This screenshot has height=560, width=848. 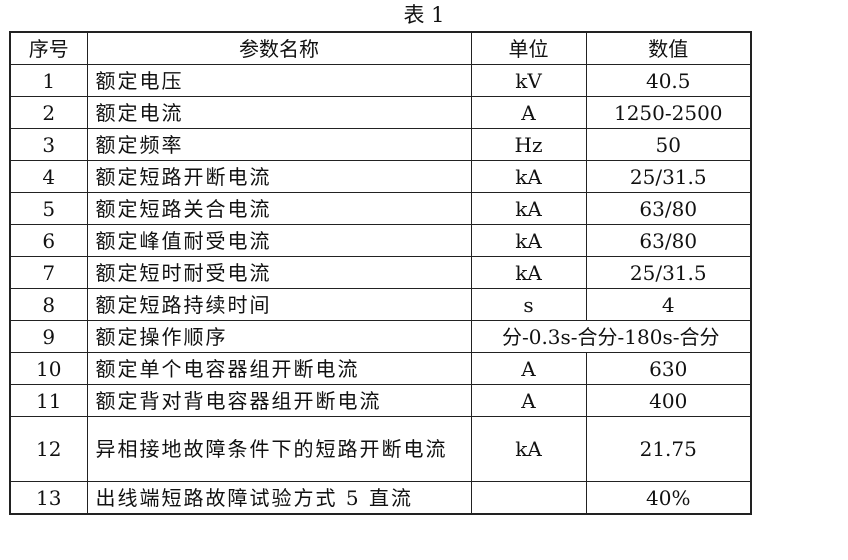 What do you see at coordinates (48, 449) in the screenshot?
I see `row-number: 12` at bounding box center [48, 449].